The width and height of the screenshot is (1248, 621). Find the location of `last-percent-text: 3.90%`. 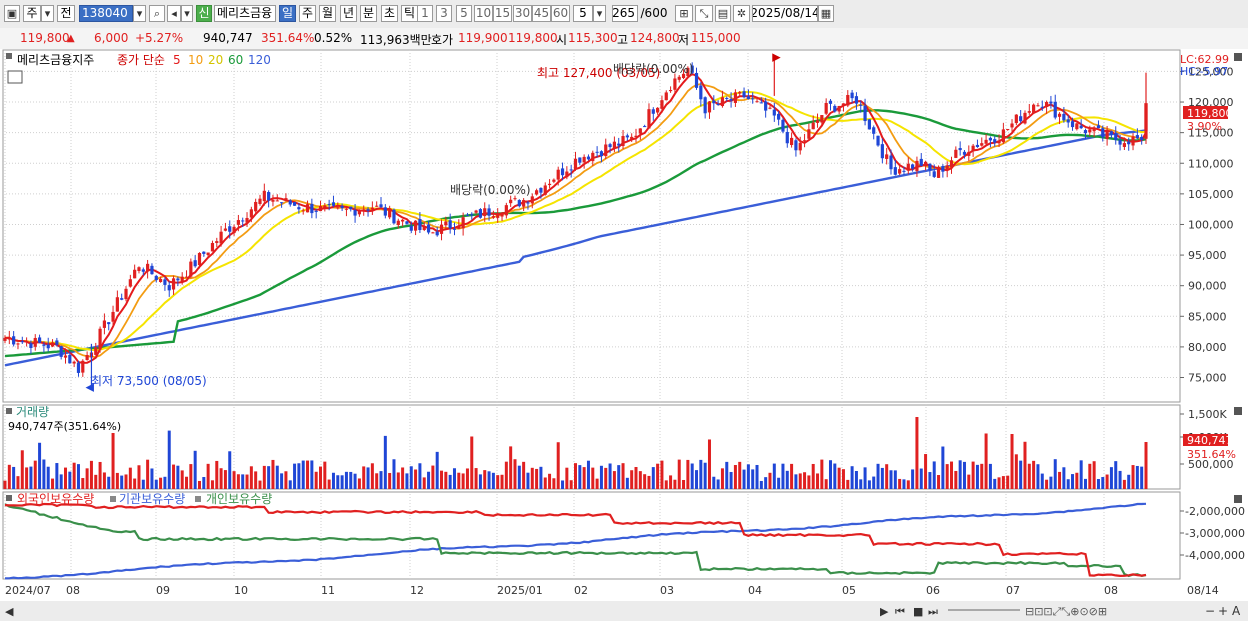

last-percent-text: 3.90% is located at coordinates (1204, 126).